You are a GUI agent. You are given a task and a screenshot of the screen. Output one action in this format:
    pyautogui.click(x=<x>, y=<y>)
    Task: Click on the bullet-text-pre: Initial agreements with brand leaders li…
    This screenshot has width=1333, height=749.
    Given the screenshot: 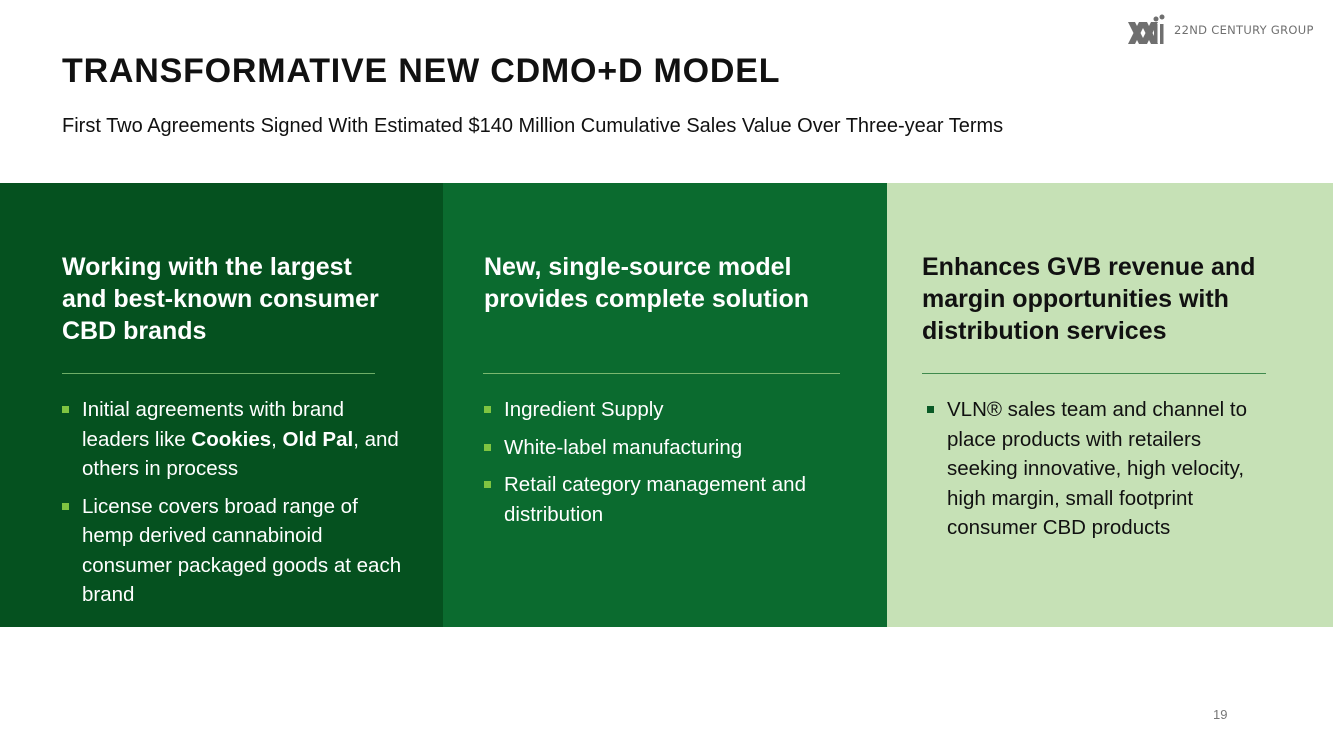 What is the action you would take?
    pyautogui.click(x=213, y=424)
    